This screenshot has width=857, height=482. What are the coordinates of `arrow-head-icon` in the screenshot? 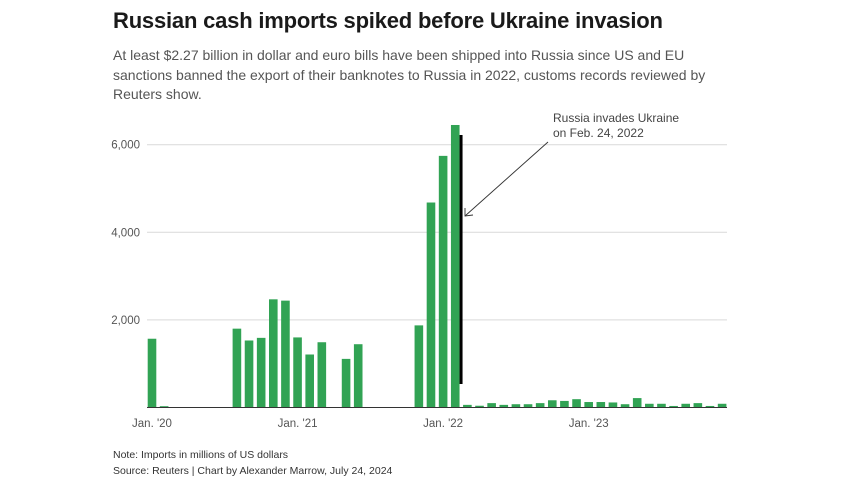 It's located at (469, 212).